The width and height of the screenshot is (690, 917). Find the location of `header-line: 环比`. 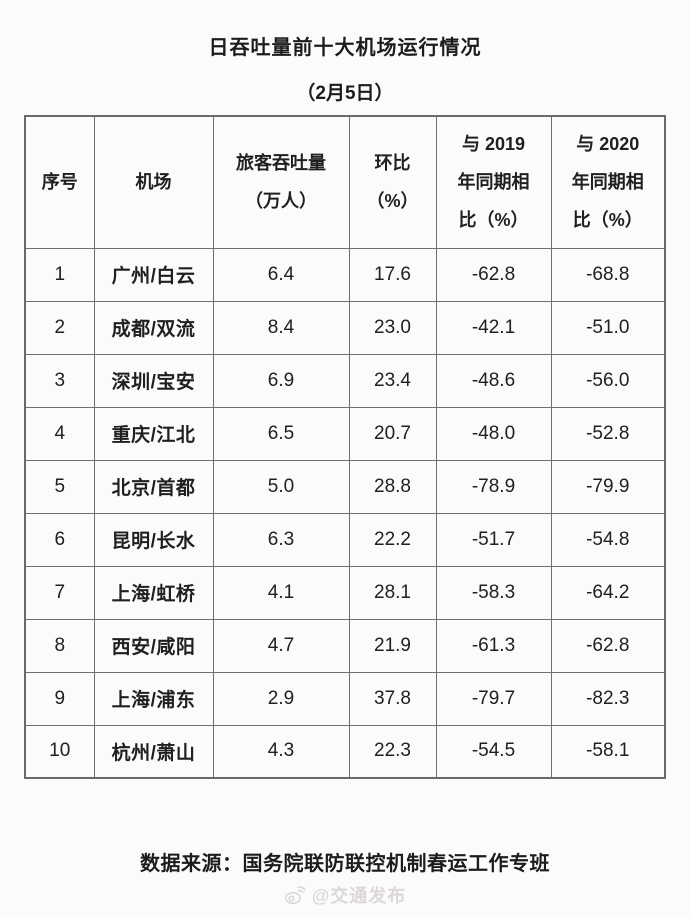

header-line: 环比 is located at coordinates (392, 163).